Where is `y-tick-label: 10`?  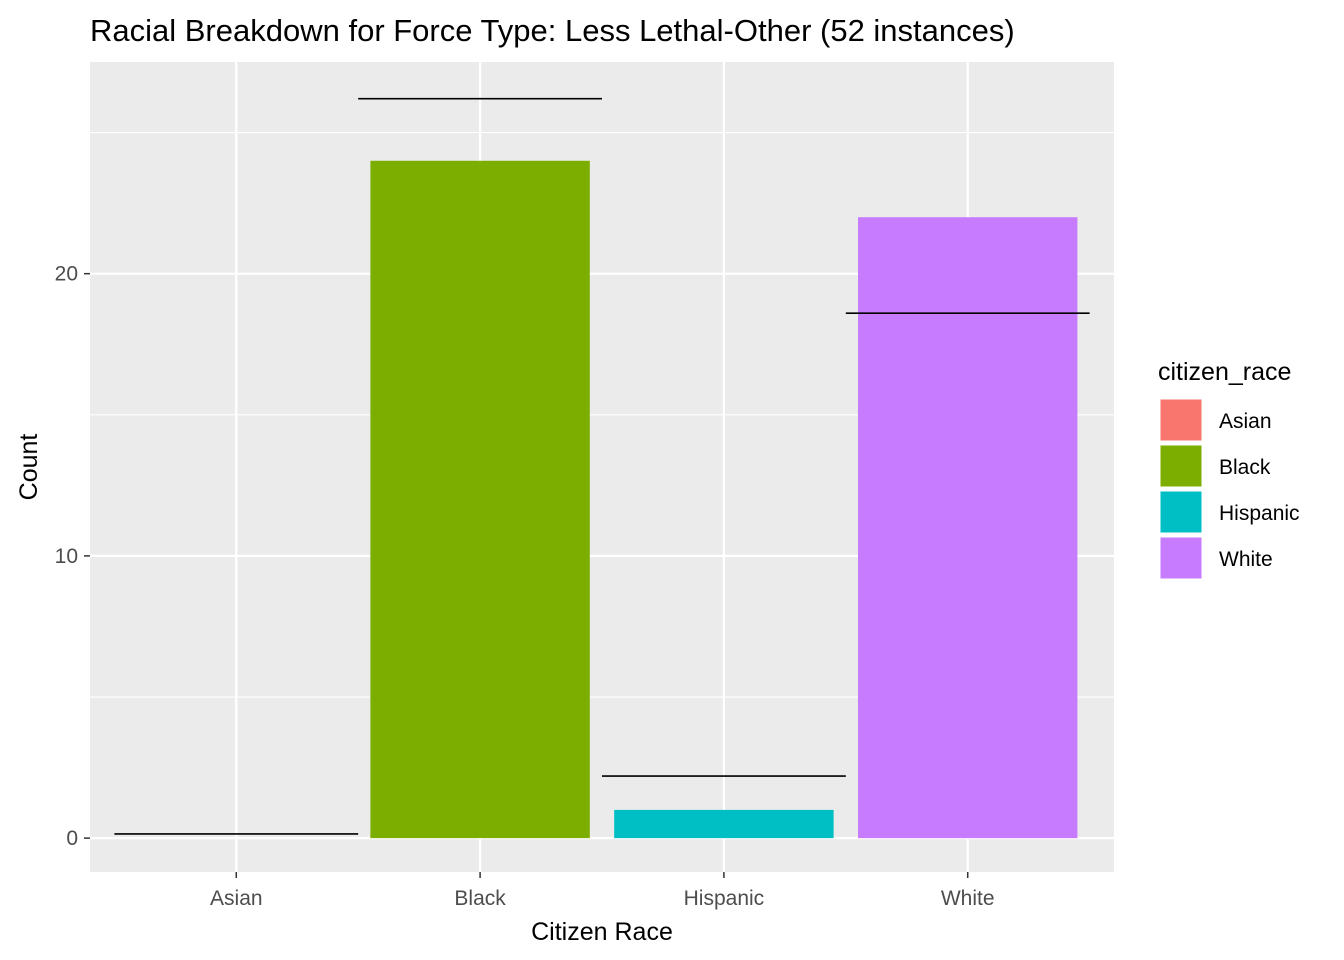 y-tick-label: 10 is located at coordinates (66, 556).